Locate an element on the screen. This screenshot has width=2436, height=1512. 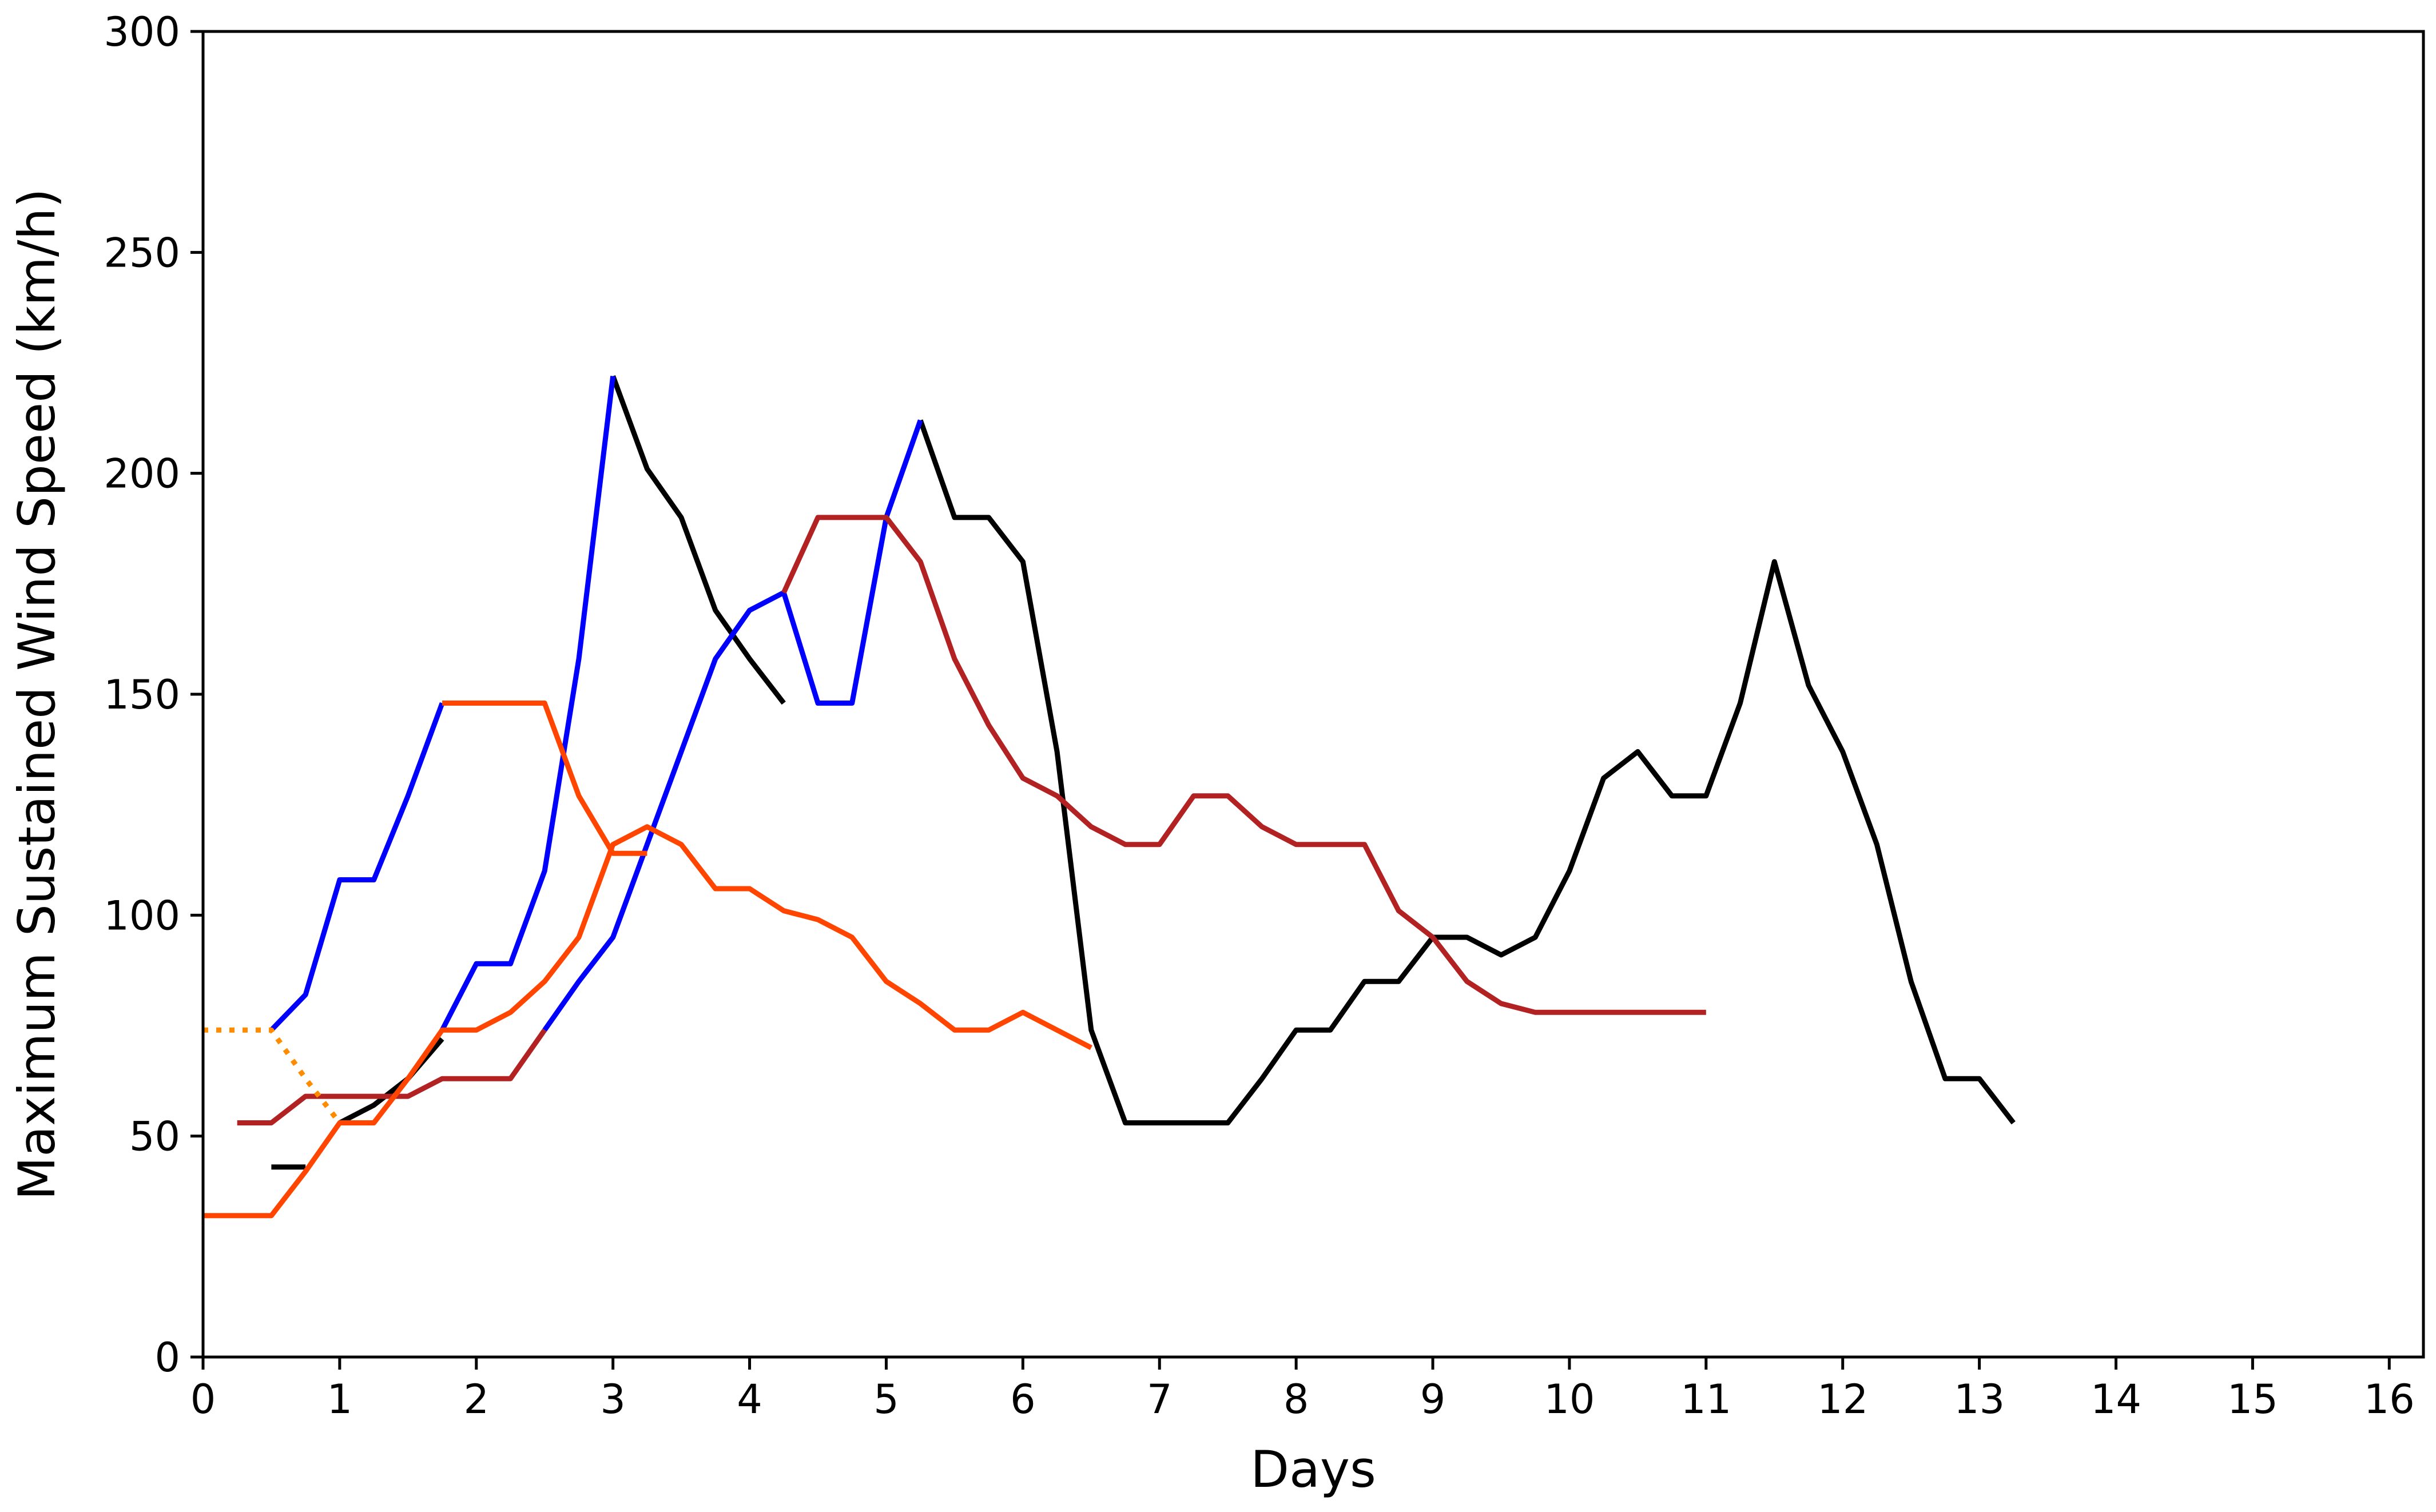
x-tick-label: 12 is located at coordinates (1842, 1400).